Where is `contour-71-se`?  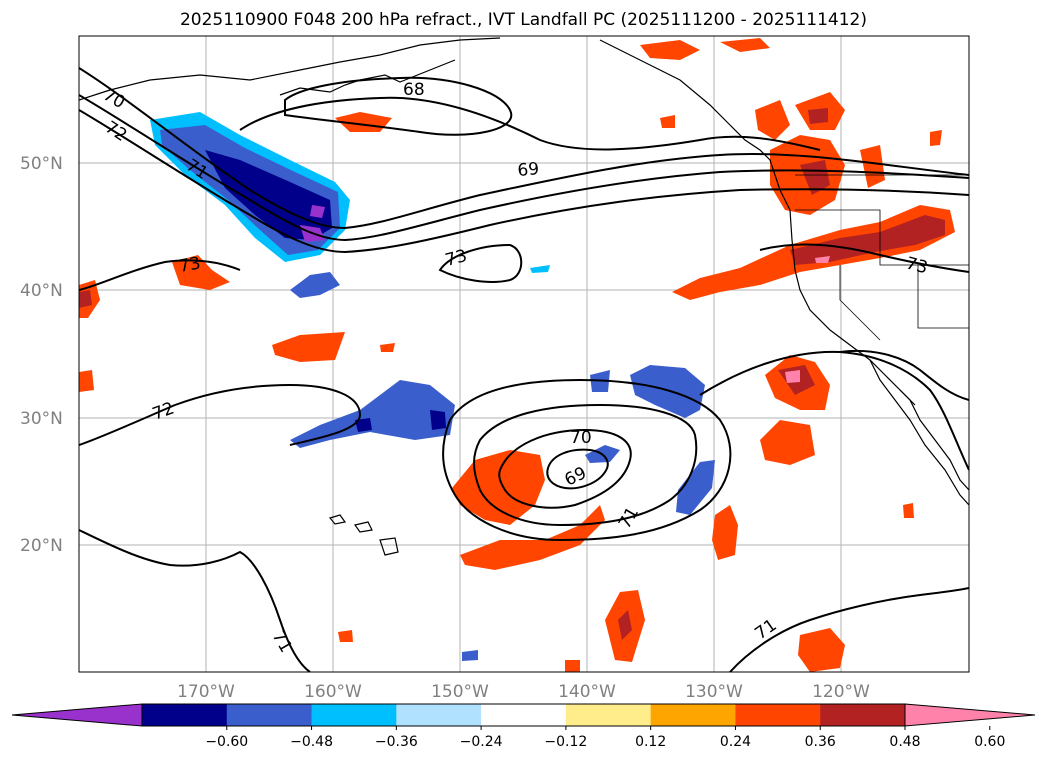 contour-71-se is located at coordinates (849, 629).